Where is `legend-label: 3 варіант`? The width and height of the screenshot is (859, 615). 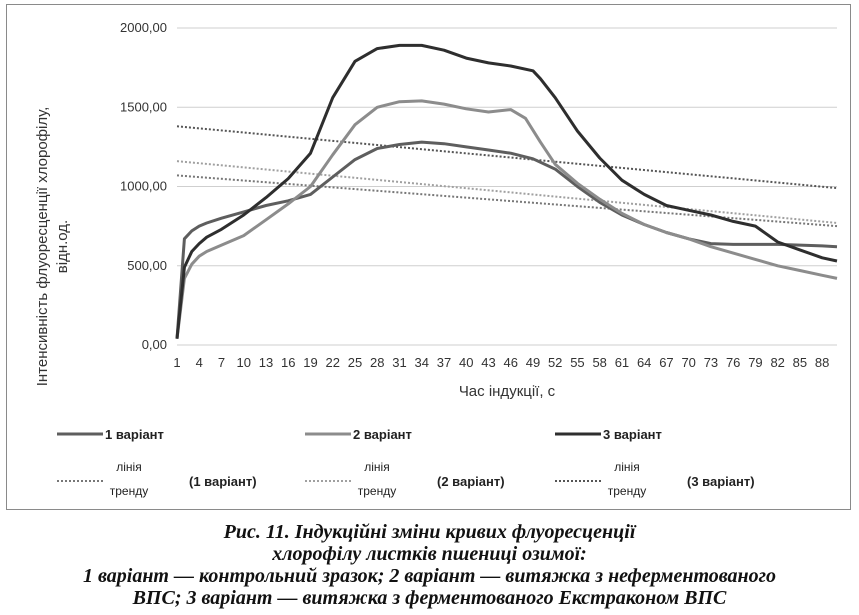
legend-label: 3 варіант is located at coordinates (632, 434).